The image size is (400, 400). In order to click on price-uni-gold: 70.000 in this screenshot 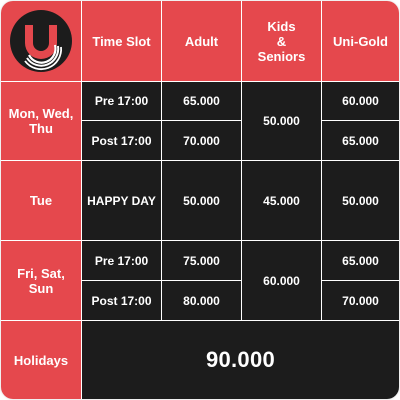, I will do `click(360, 300)`.